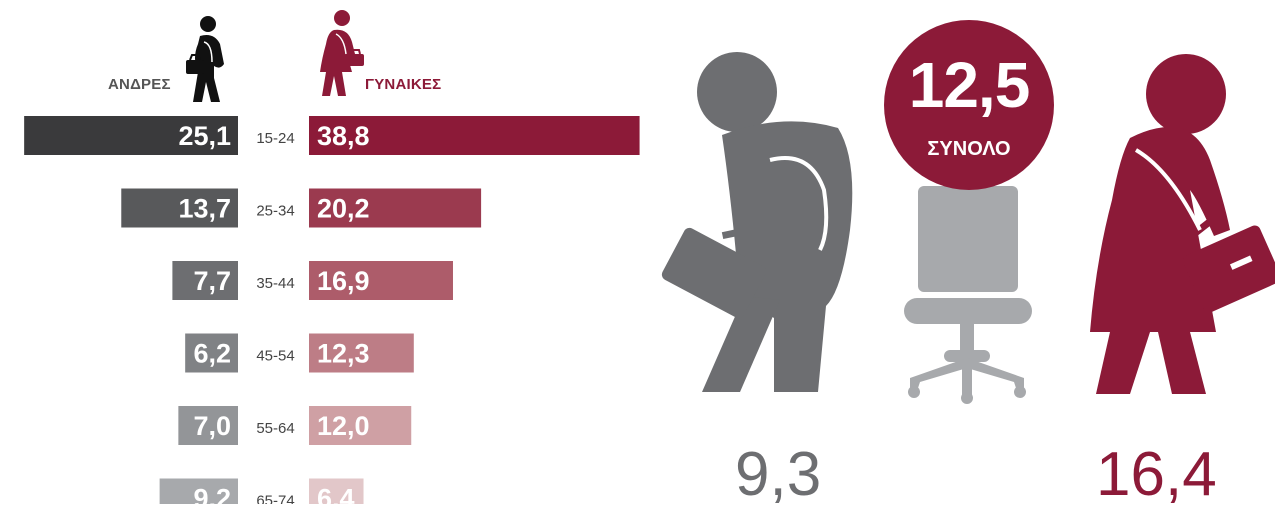 The width and height of the screenshot is (1275, 509). Describe the element at coordinates (212, 281) in the screenshot. I see `men-bar-value: 7,7` at that location.